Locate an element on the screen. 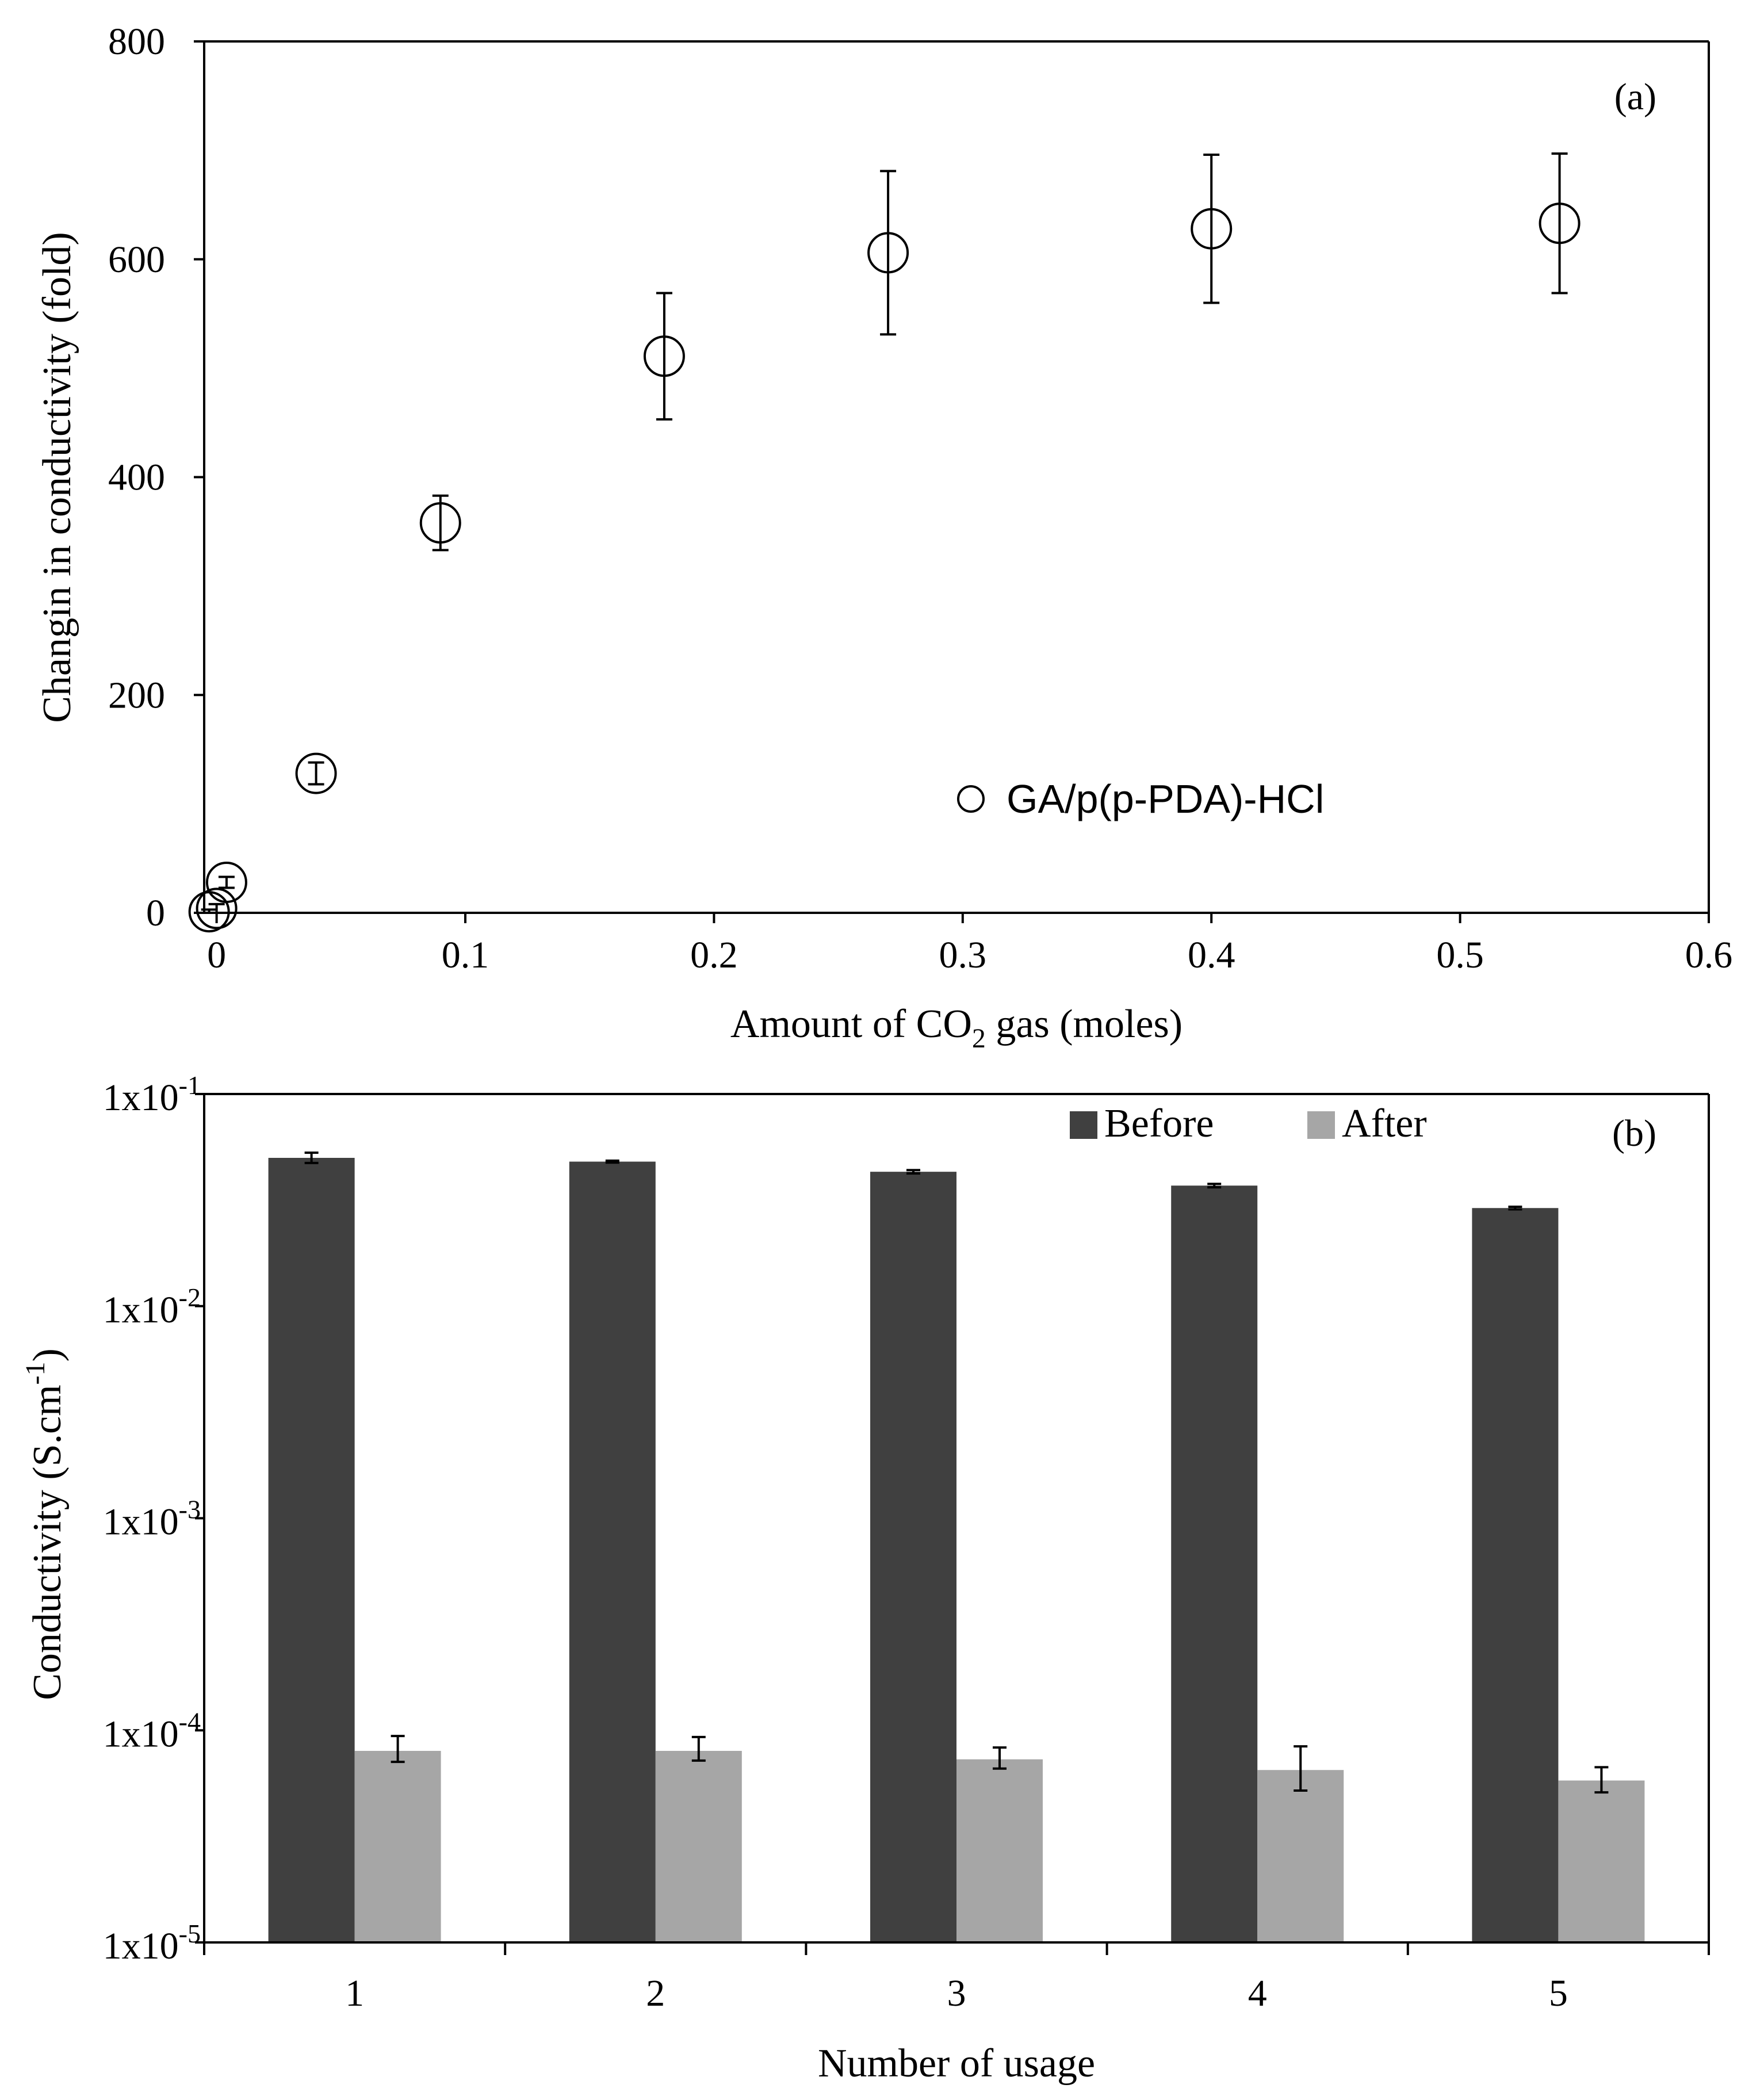 Image resolution: width=1764 pixels, height=2096 pixels. panel-a-label: (a) is located at coordinates (1635, 97).